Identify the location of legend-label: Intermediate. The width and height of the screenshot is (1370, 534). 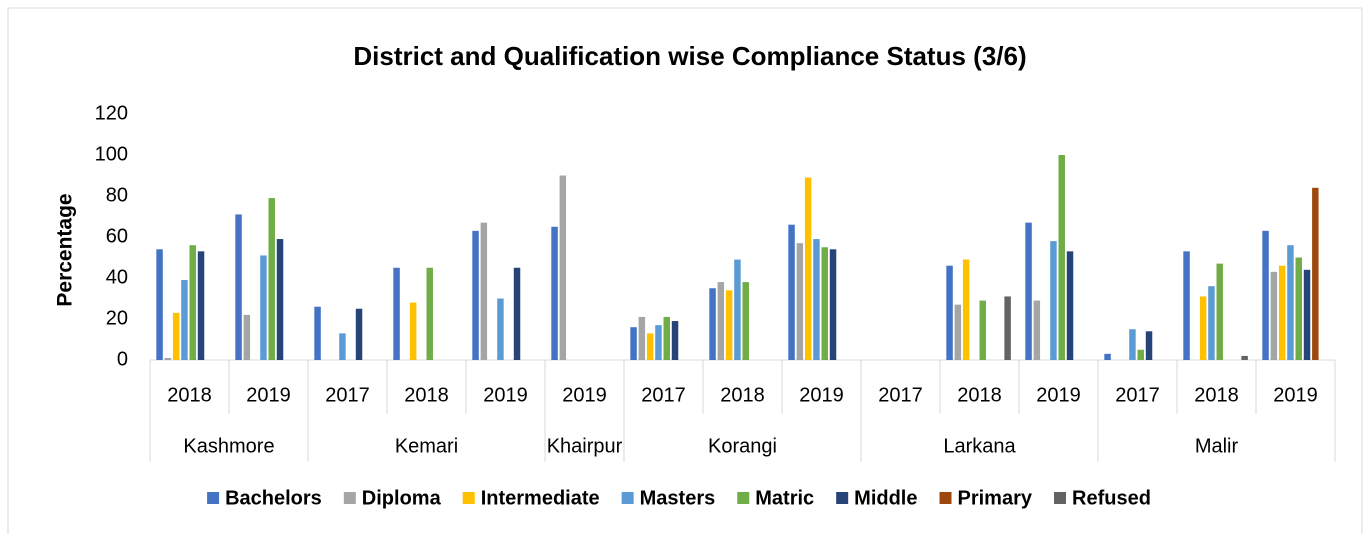
(540, 498).